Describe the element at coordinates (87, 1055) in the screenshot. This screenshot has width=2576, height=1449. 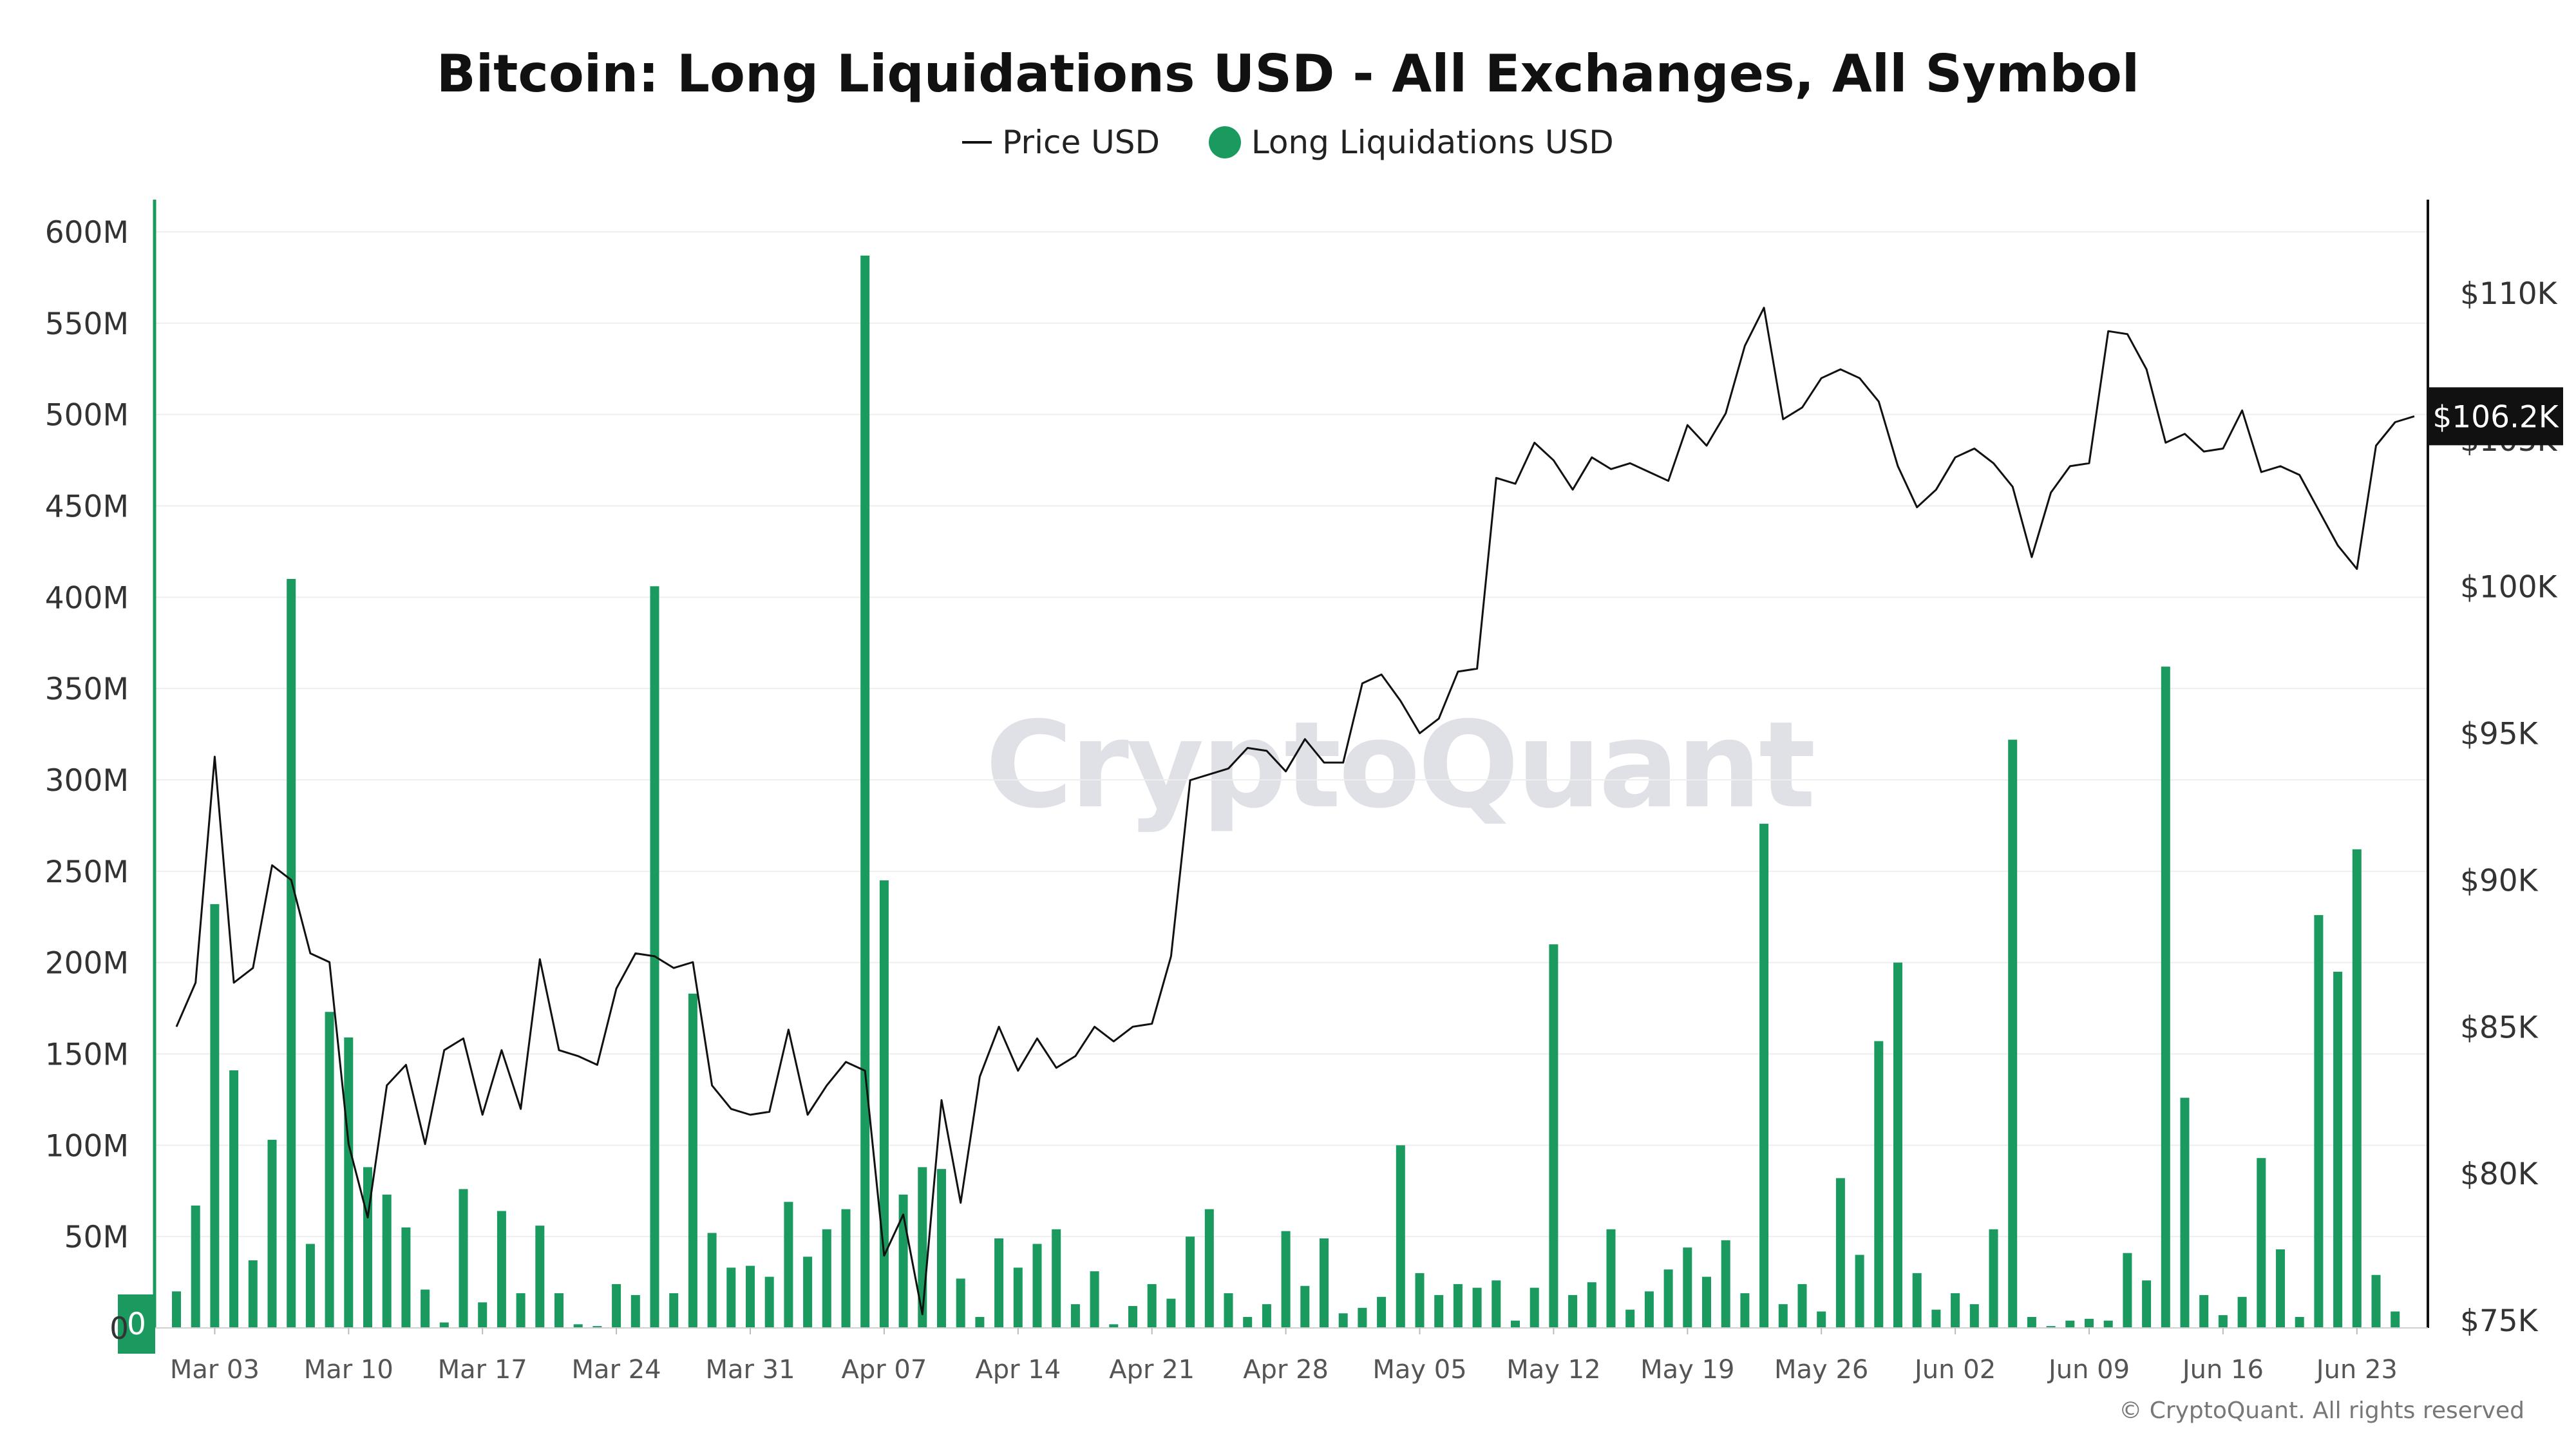
I see `y-left-tick-label: 150M` at that location.